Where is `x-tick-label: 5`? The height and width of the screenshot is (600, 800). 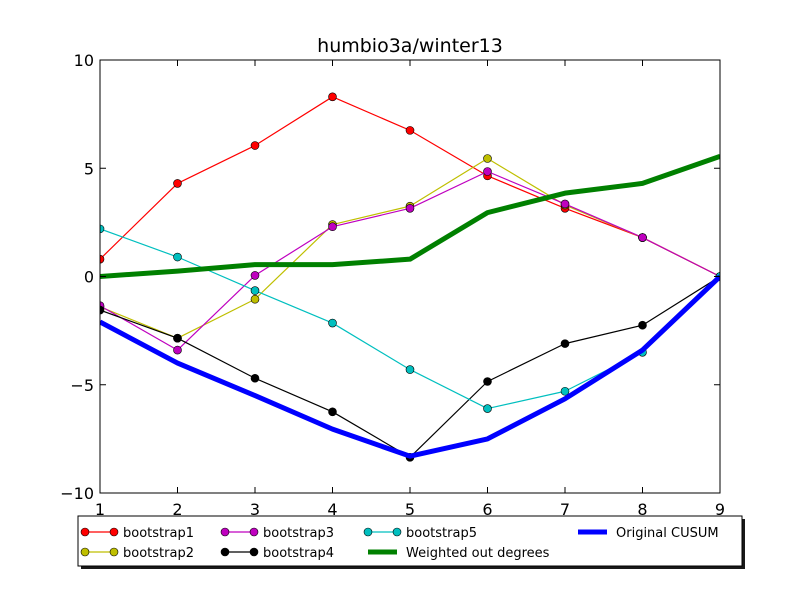 x-tick-label: 5 is located at coordinates (410, 509).